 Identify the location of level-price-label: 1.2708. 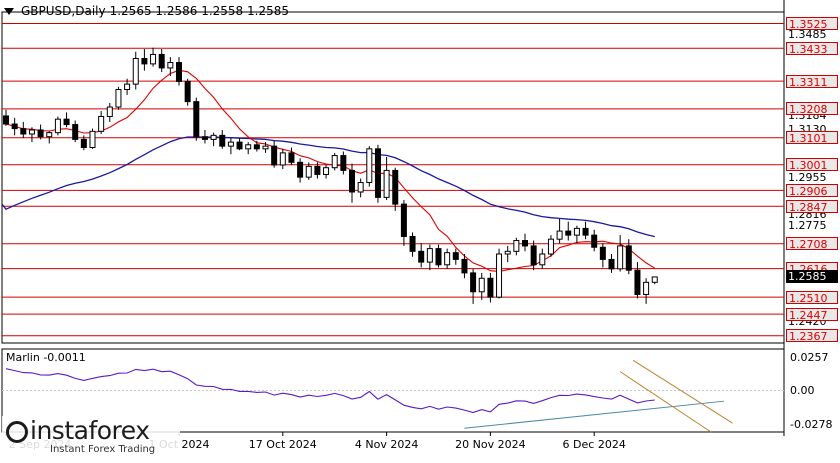
(812, 244).